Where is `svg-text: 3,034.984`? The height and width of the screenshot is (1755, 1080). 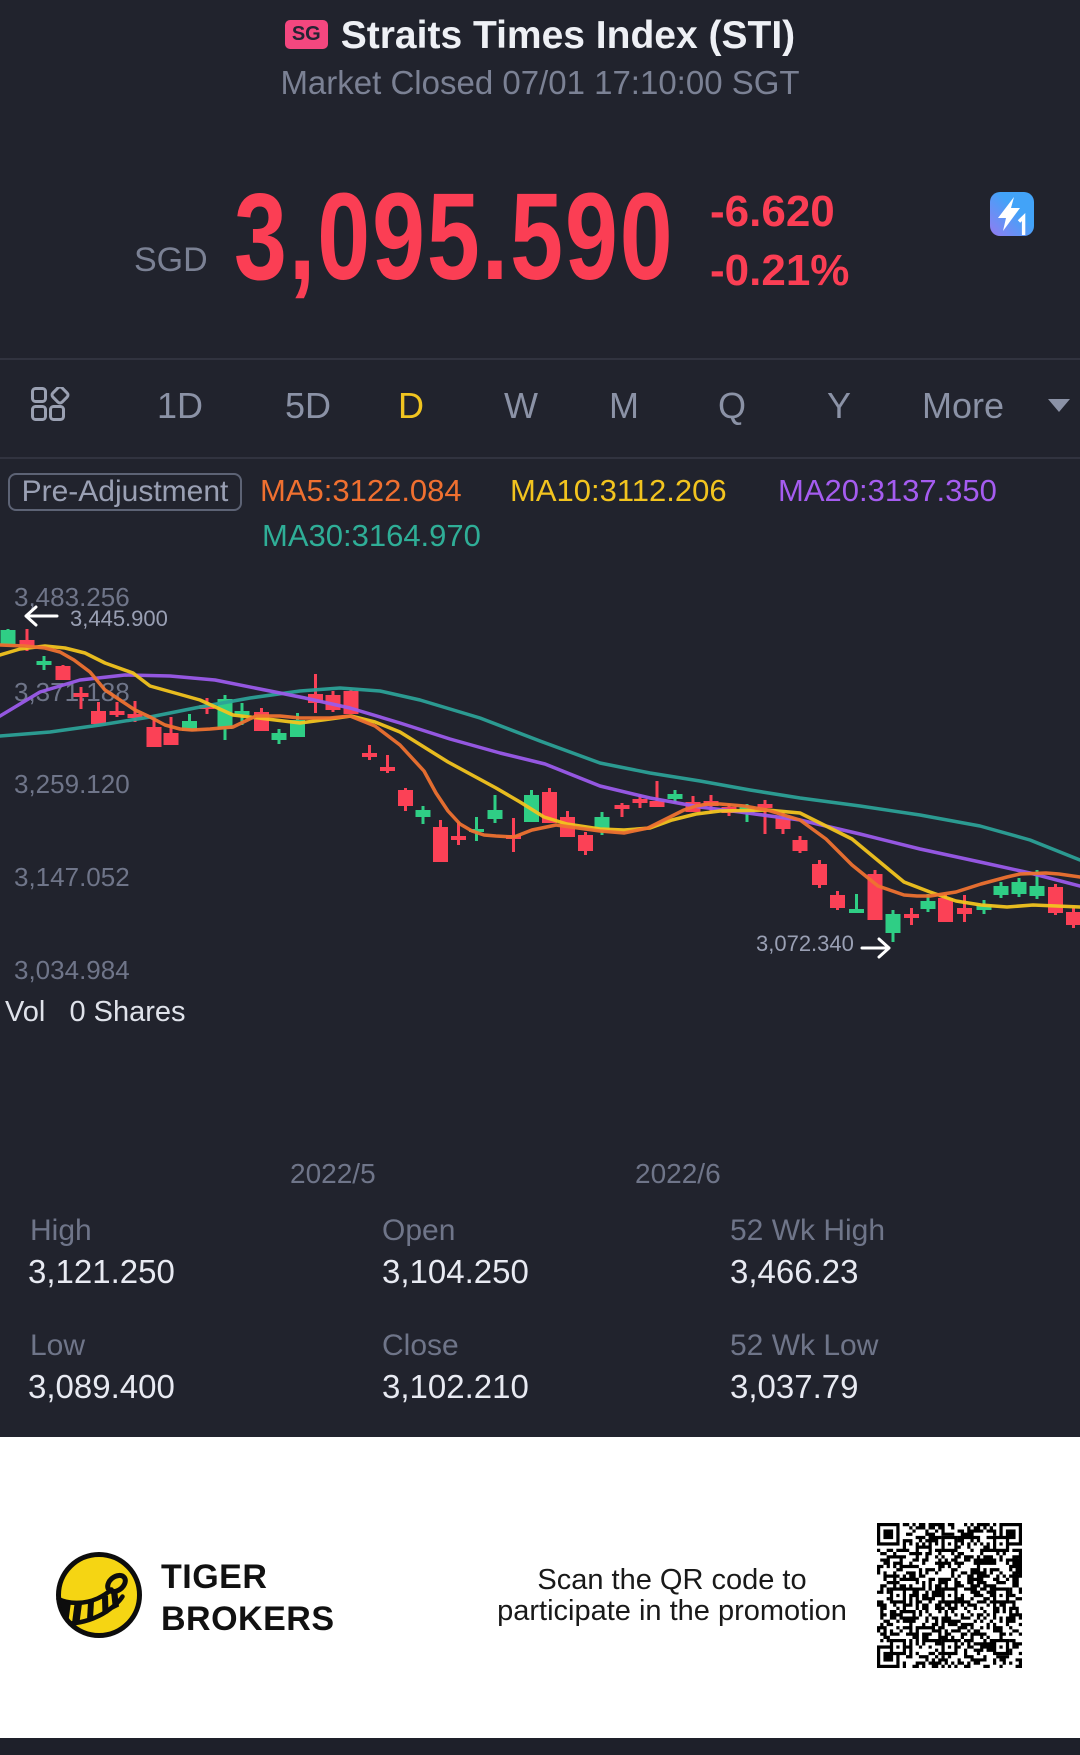 svg-text: 3,034.984 is located at coordinates (72, 970).